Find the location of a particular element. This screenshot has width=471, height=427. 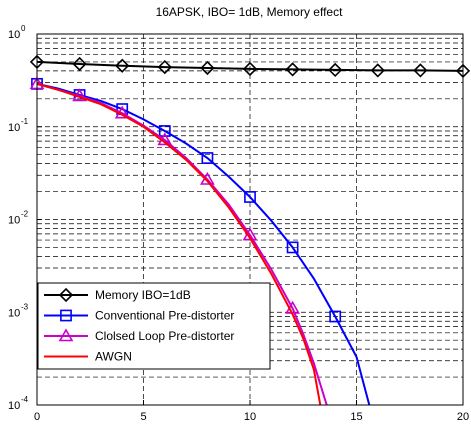

series-0-line is located at coordinates (250, 66).